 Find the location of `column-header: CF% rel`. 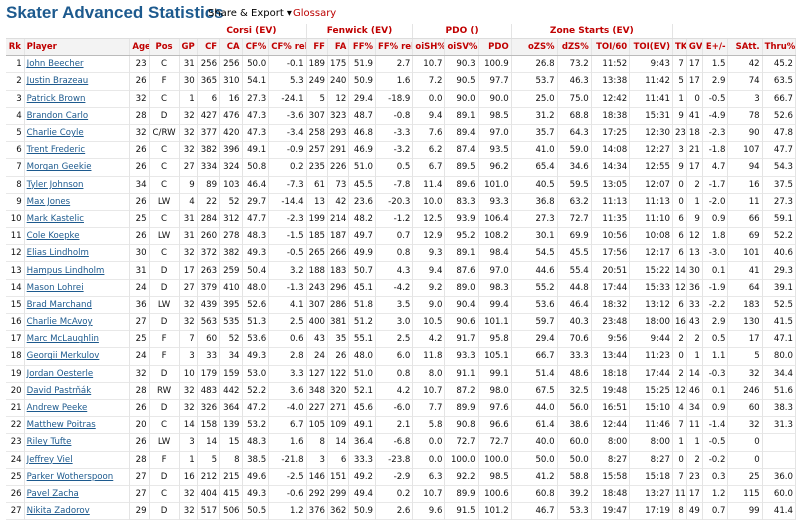

column-header: CF% rel is located at coordinates (287, 47).